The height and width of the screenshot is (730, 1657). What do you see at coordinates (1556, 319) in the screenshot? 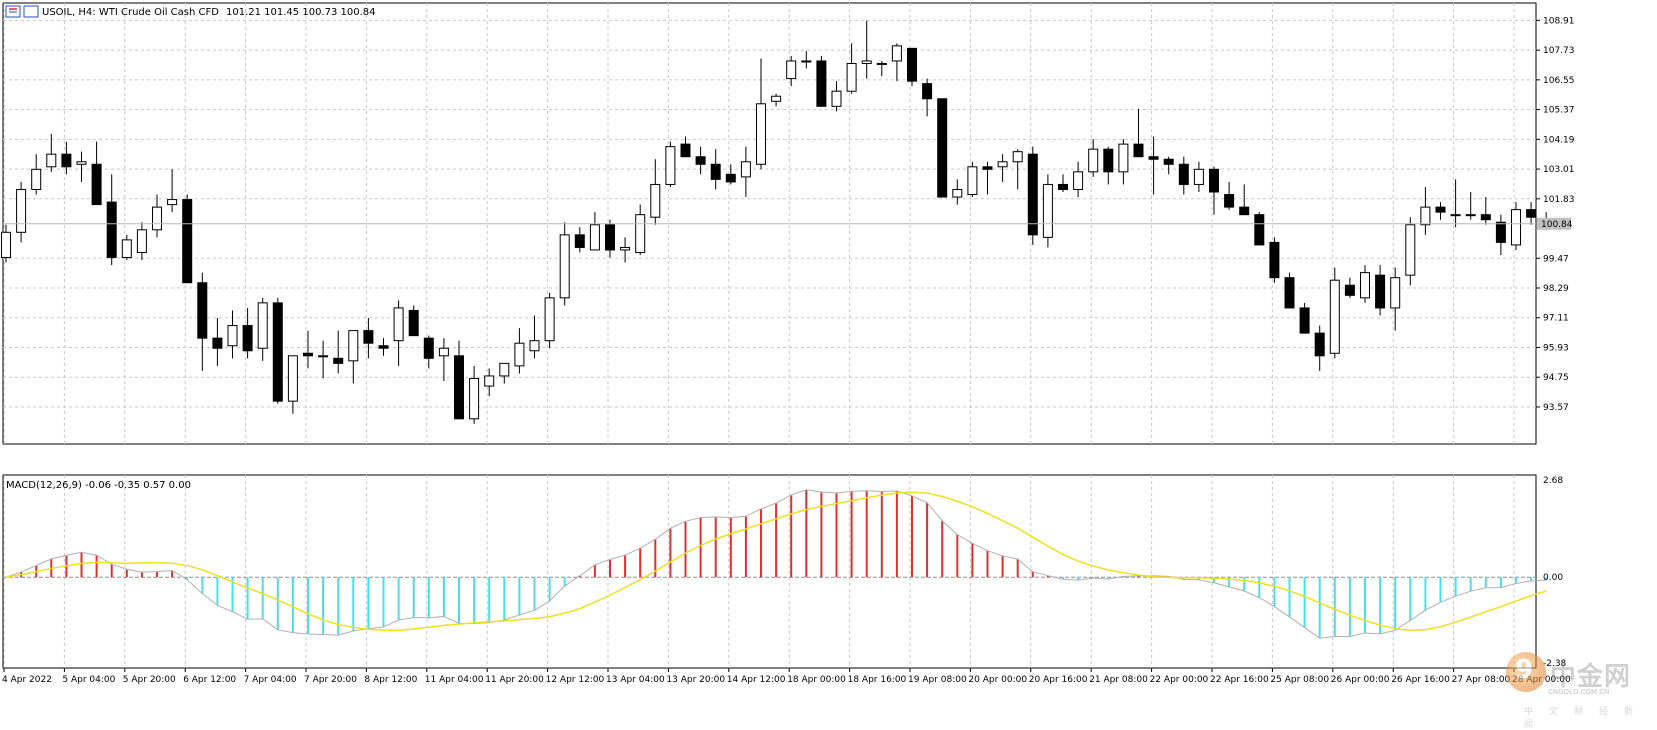
I see `price-tick-label: 97.11` at bounding box center [1556, 319].